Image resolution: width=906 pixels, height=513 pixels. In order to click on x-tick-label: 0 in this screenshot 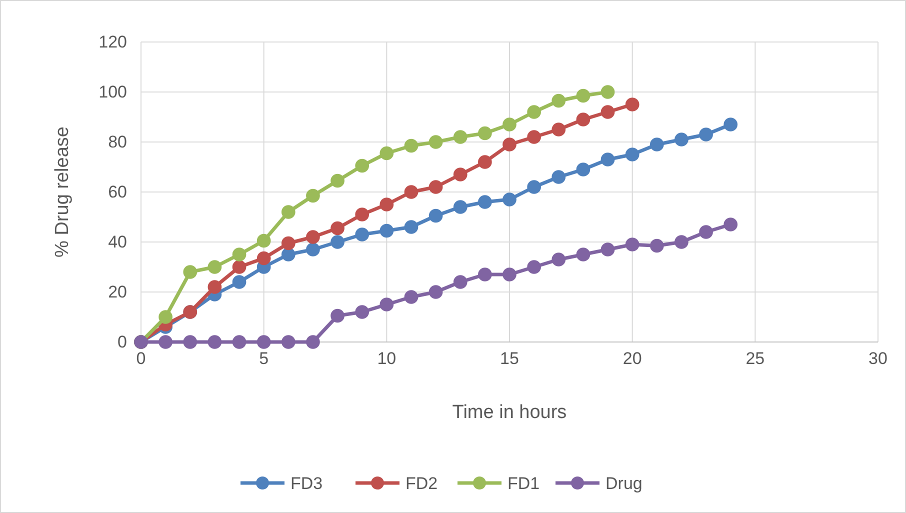, I will do `click(141, 358)`.